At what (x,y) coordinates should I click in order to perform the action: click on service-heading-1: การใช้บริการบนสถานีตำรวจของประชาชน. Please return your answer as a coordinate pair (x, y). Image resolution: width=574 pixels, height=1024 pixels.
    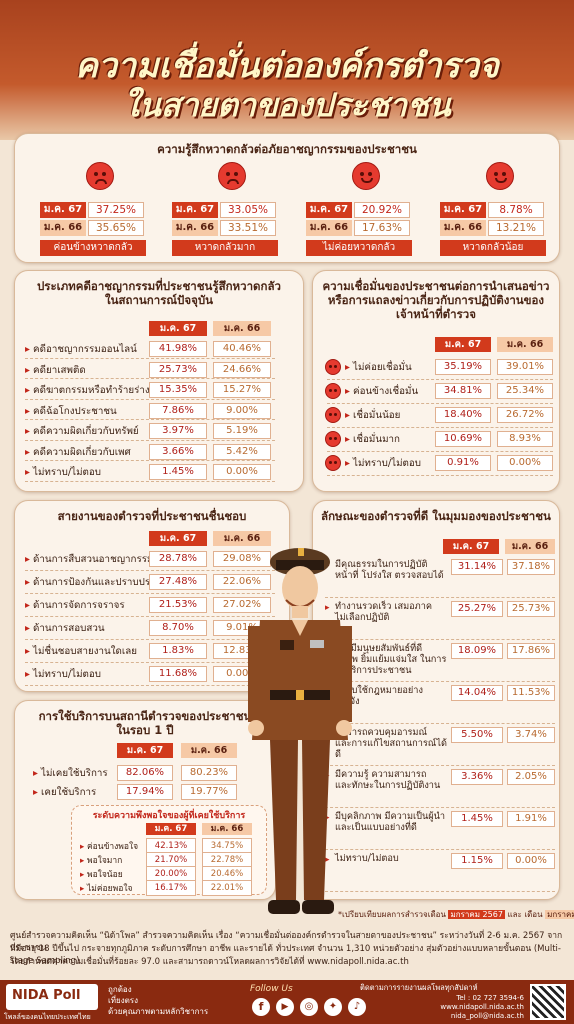
    Looking at the image, I should click on (145, 716).